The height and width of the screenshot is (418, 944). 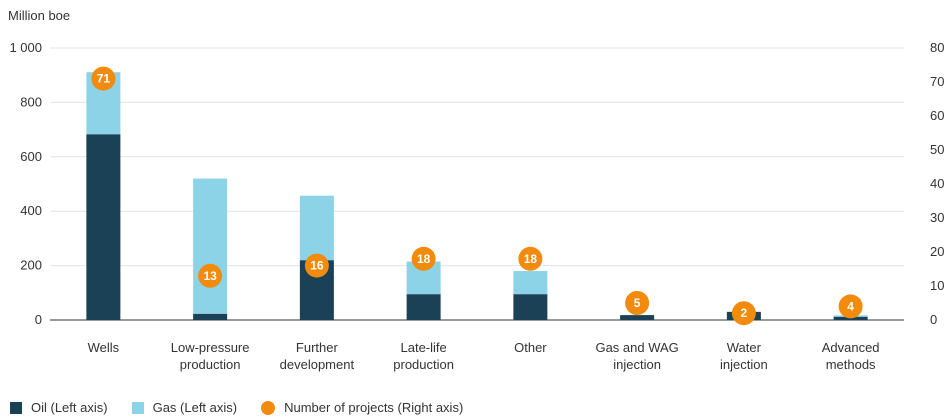 I want to click on left-tick-label: 1 000, so click(x=25, y=47).